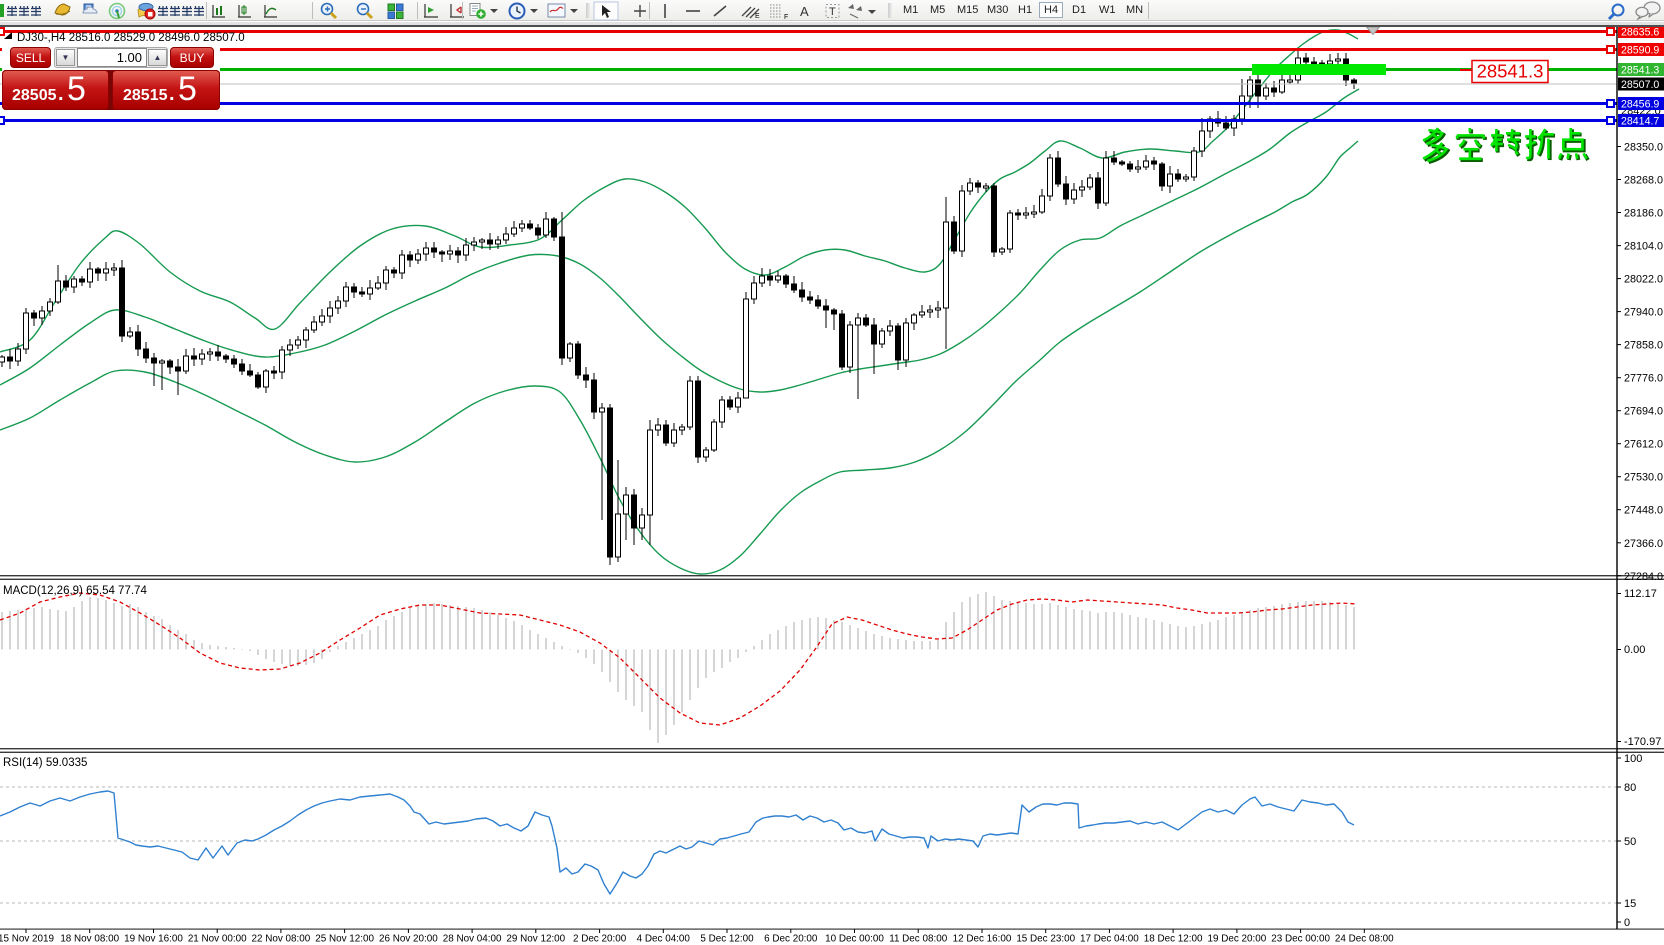 This screenshot has width=1664, height=945. I want to click on svg-text: 6 Dec 20:00, so click(791, 939).